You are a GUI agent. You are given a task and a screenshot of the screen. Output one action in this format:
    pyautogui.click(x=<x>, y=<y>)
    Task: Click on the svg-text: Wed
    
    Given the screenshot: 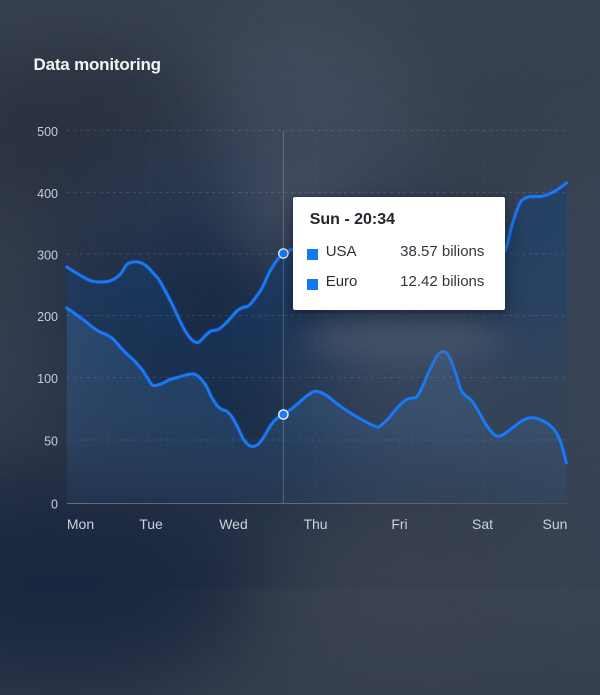 What is the action you would take?
    pyautogui.click(x=233, y=524)
    